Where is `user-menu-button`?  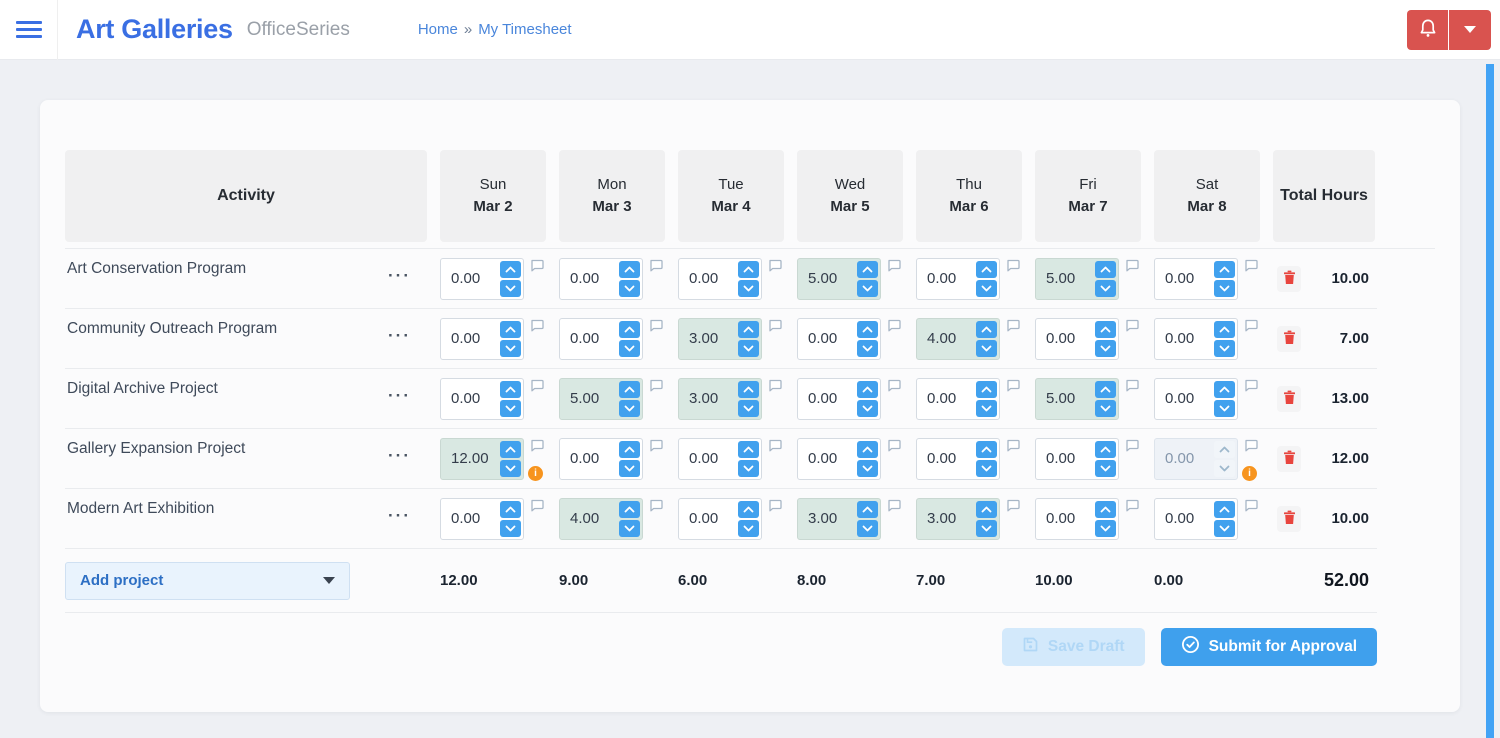
user-menu-button is located at coordinates (1470, 29).